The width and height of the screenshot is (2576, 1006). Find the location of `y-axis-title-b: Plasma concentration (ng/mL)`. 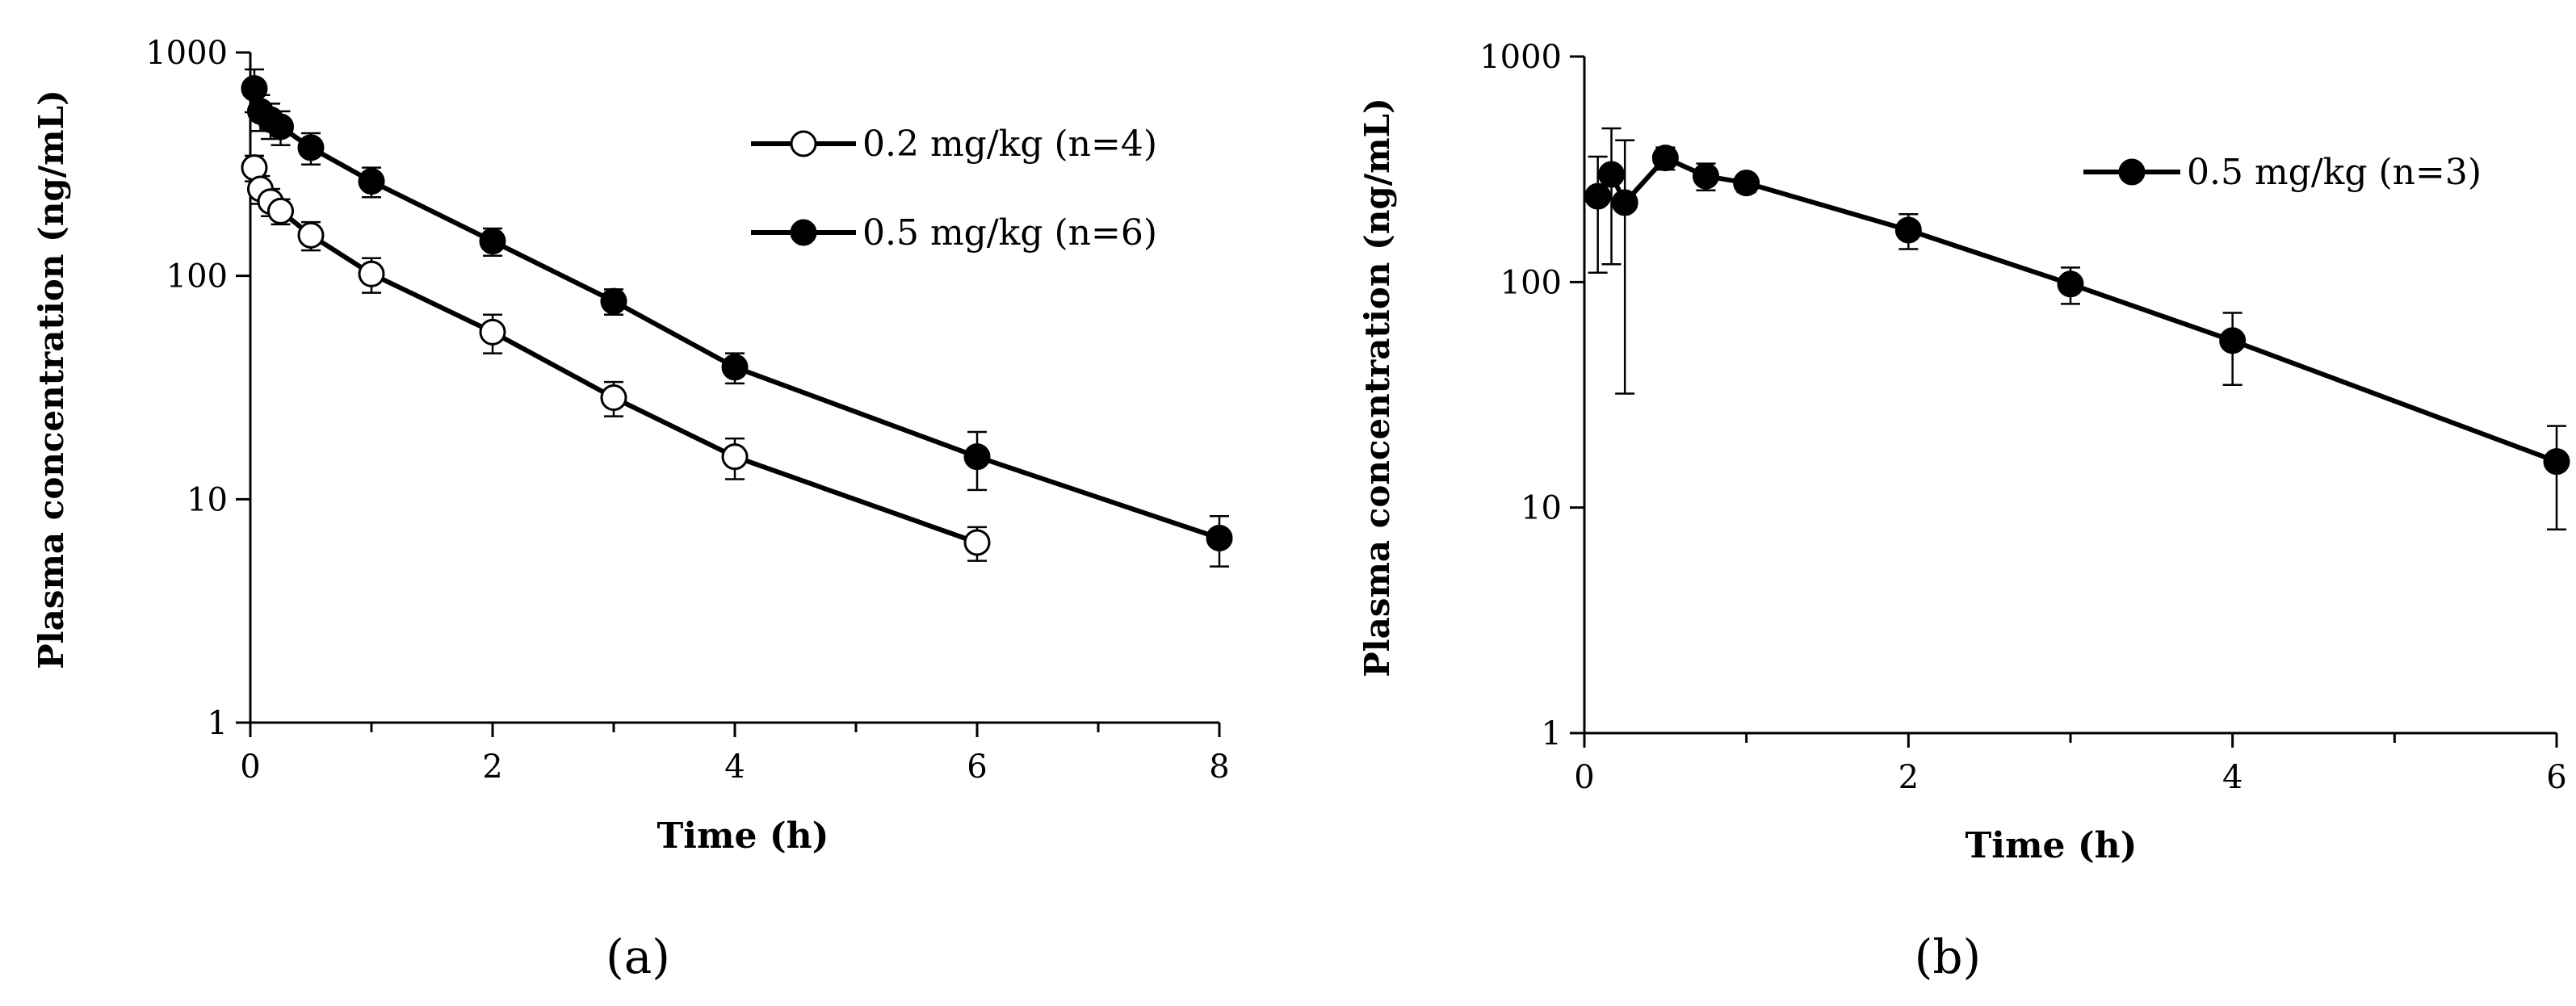

y-axis-title-b: Plasma concentration (ng/mL) is located at coordinates (1377, 387).